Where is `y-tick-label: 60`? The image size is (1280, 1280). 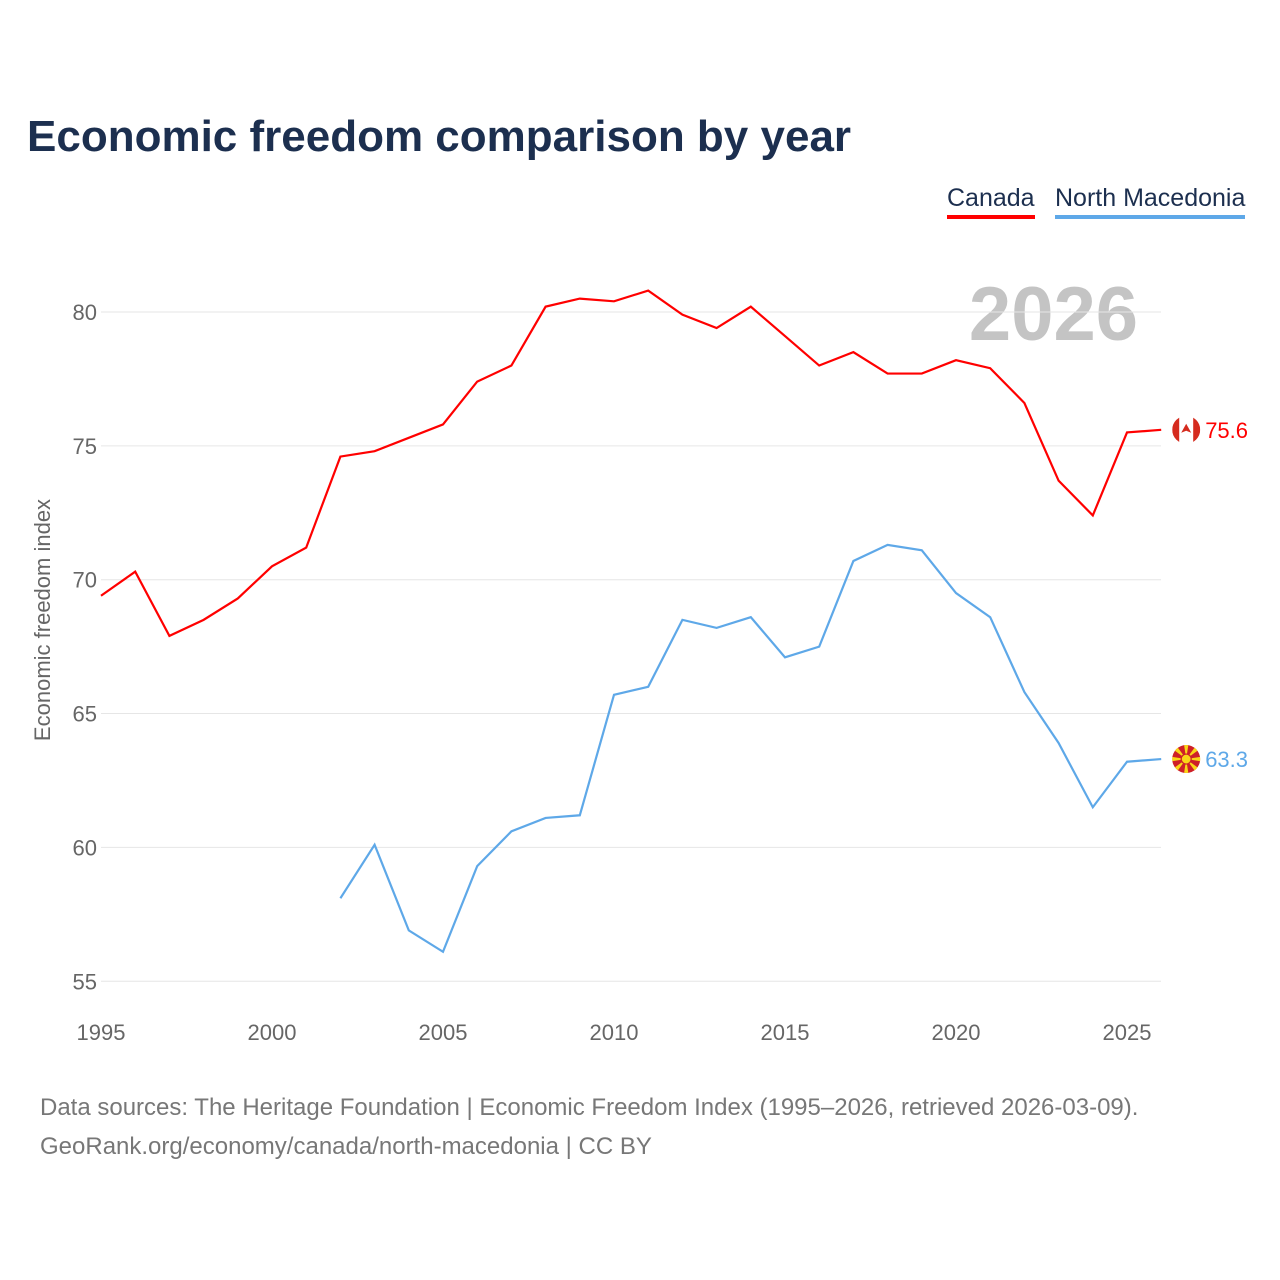 y-tick-label: 60 is located at coordinates (85, 847).